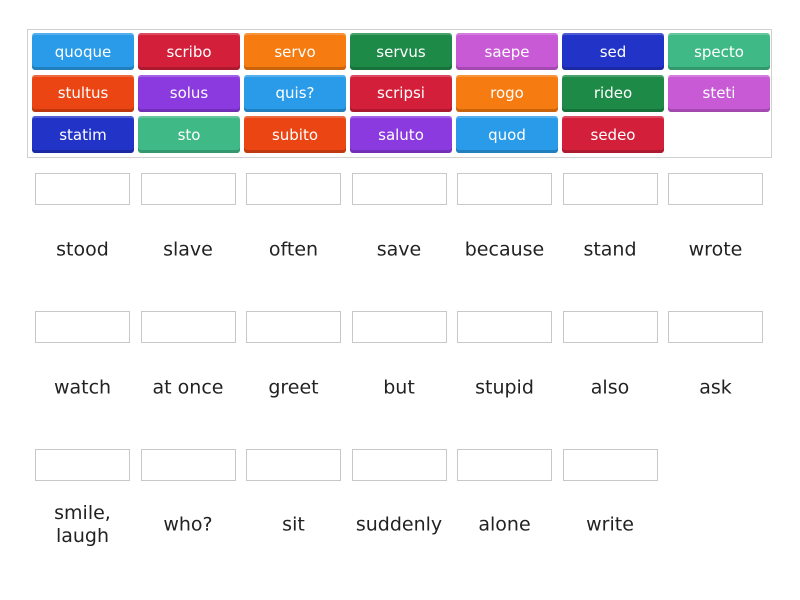 This screenshot has width=800, height=600. Describe the element at coordinates (293, 249) in the screenshot. I see `target-label: often` at that location.